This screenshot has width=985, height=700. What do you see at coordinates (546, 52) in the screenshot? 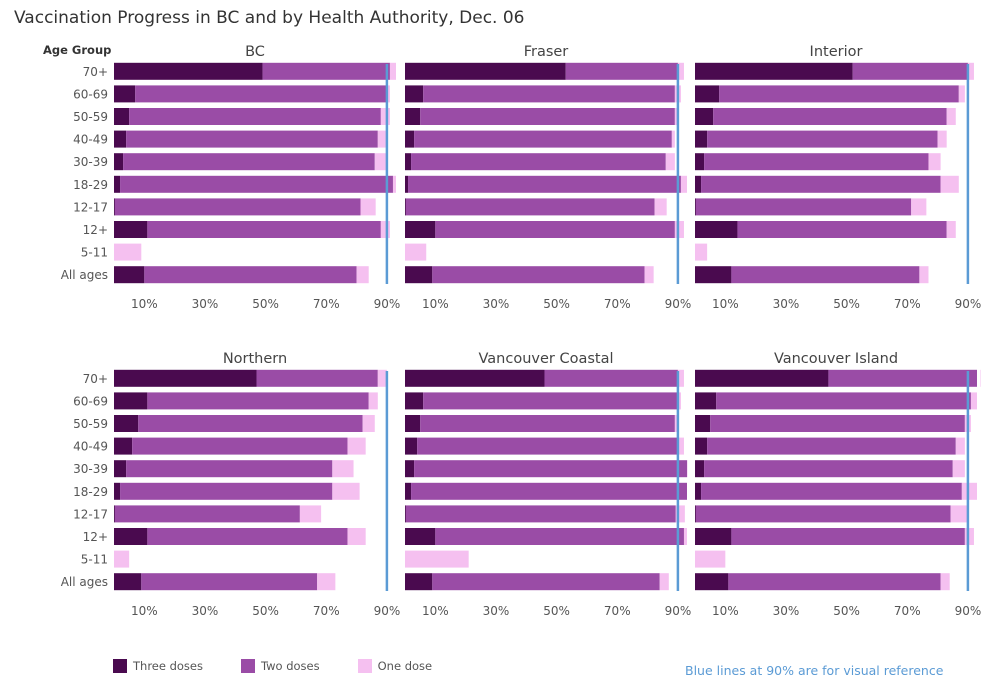
I see `panel-title-fraser: Fraser` at bounding box center [546, 52].